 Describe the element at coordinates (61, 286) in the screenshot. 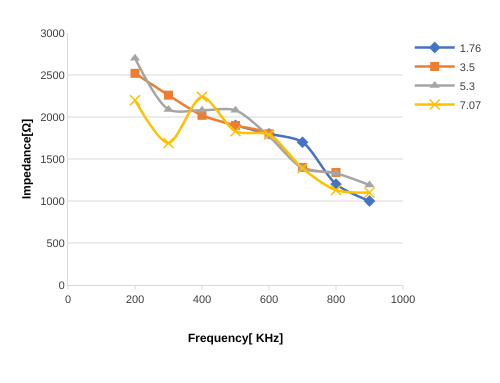

I see `y-tick-label: 0` at that location.